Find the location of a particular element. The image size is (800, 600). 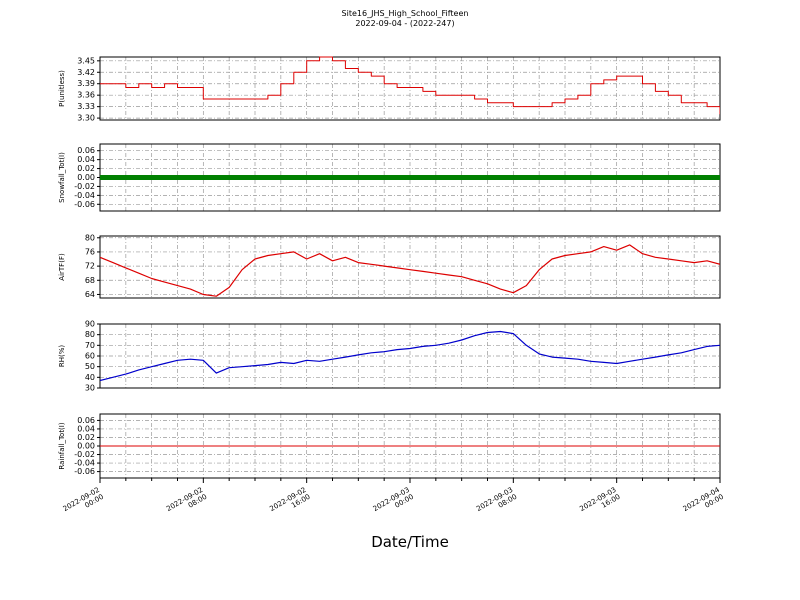

chart-title: Site16_JHS_High_School_Fifteen is located at coordinates (405, 13).